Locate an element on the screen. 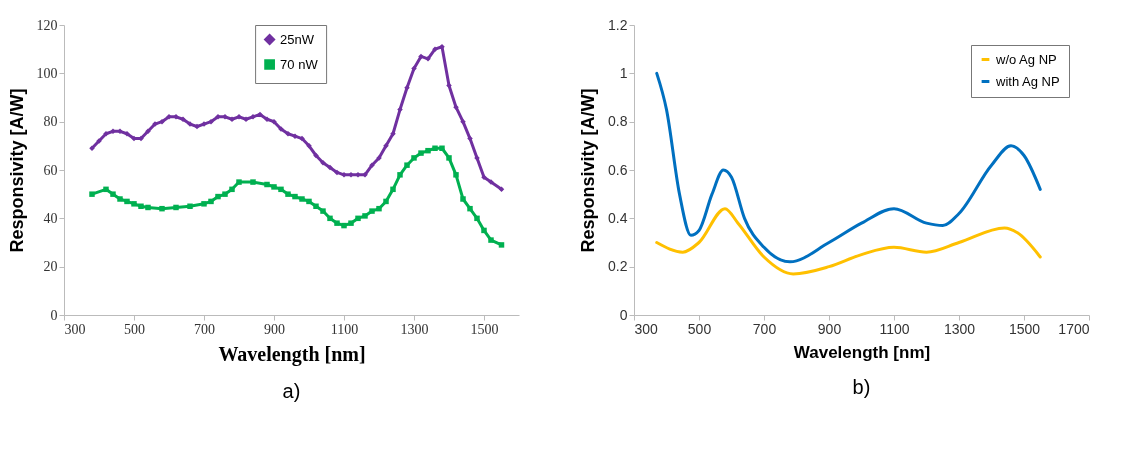  legend-label: 70 nW is located at coordinates (299, 64).